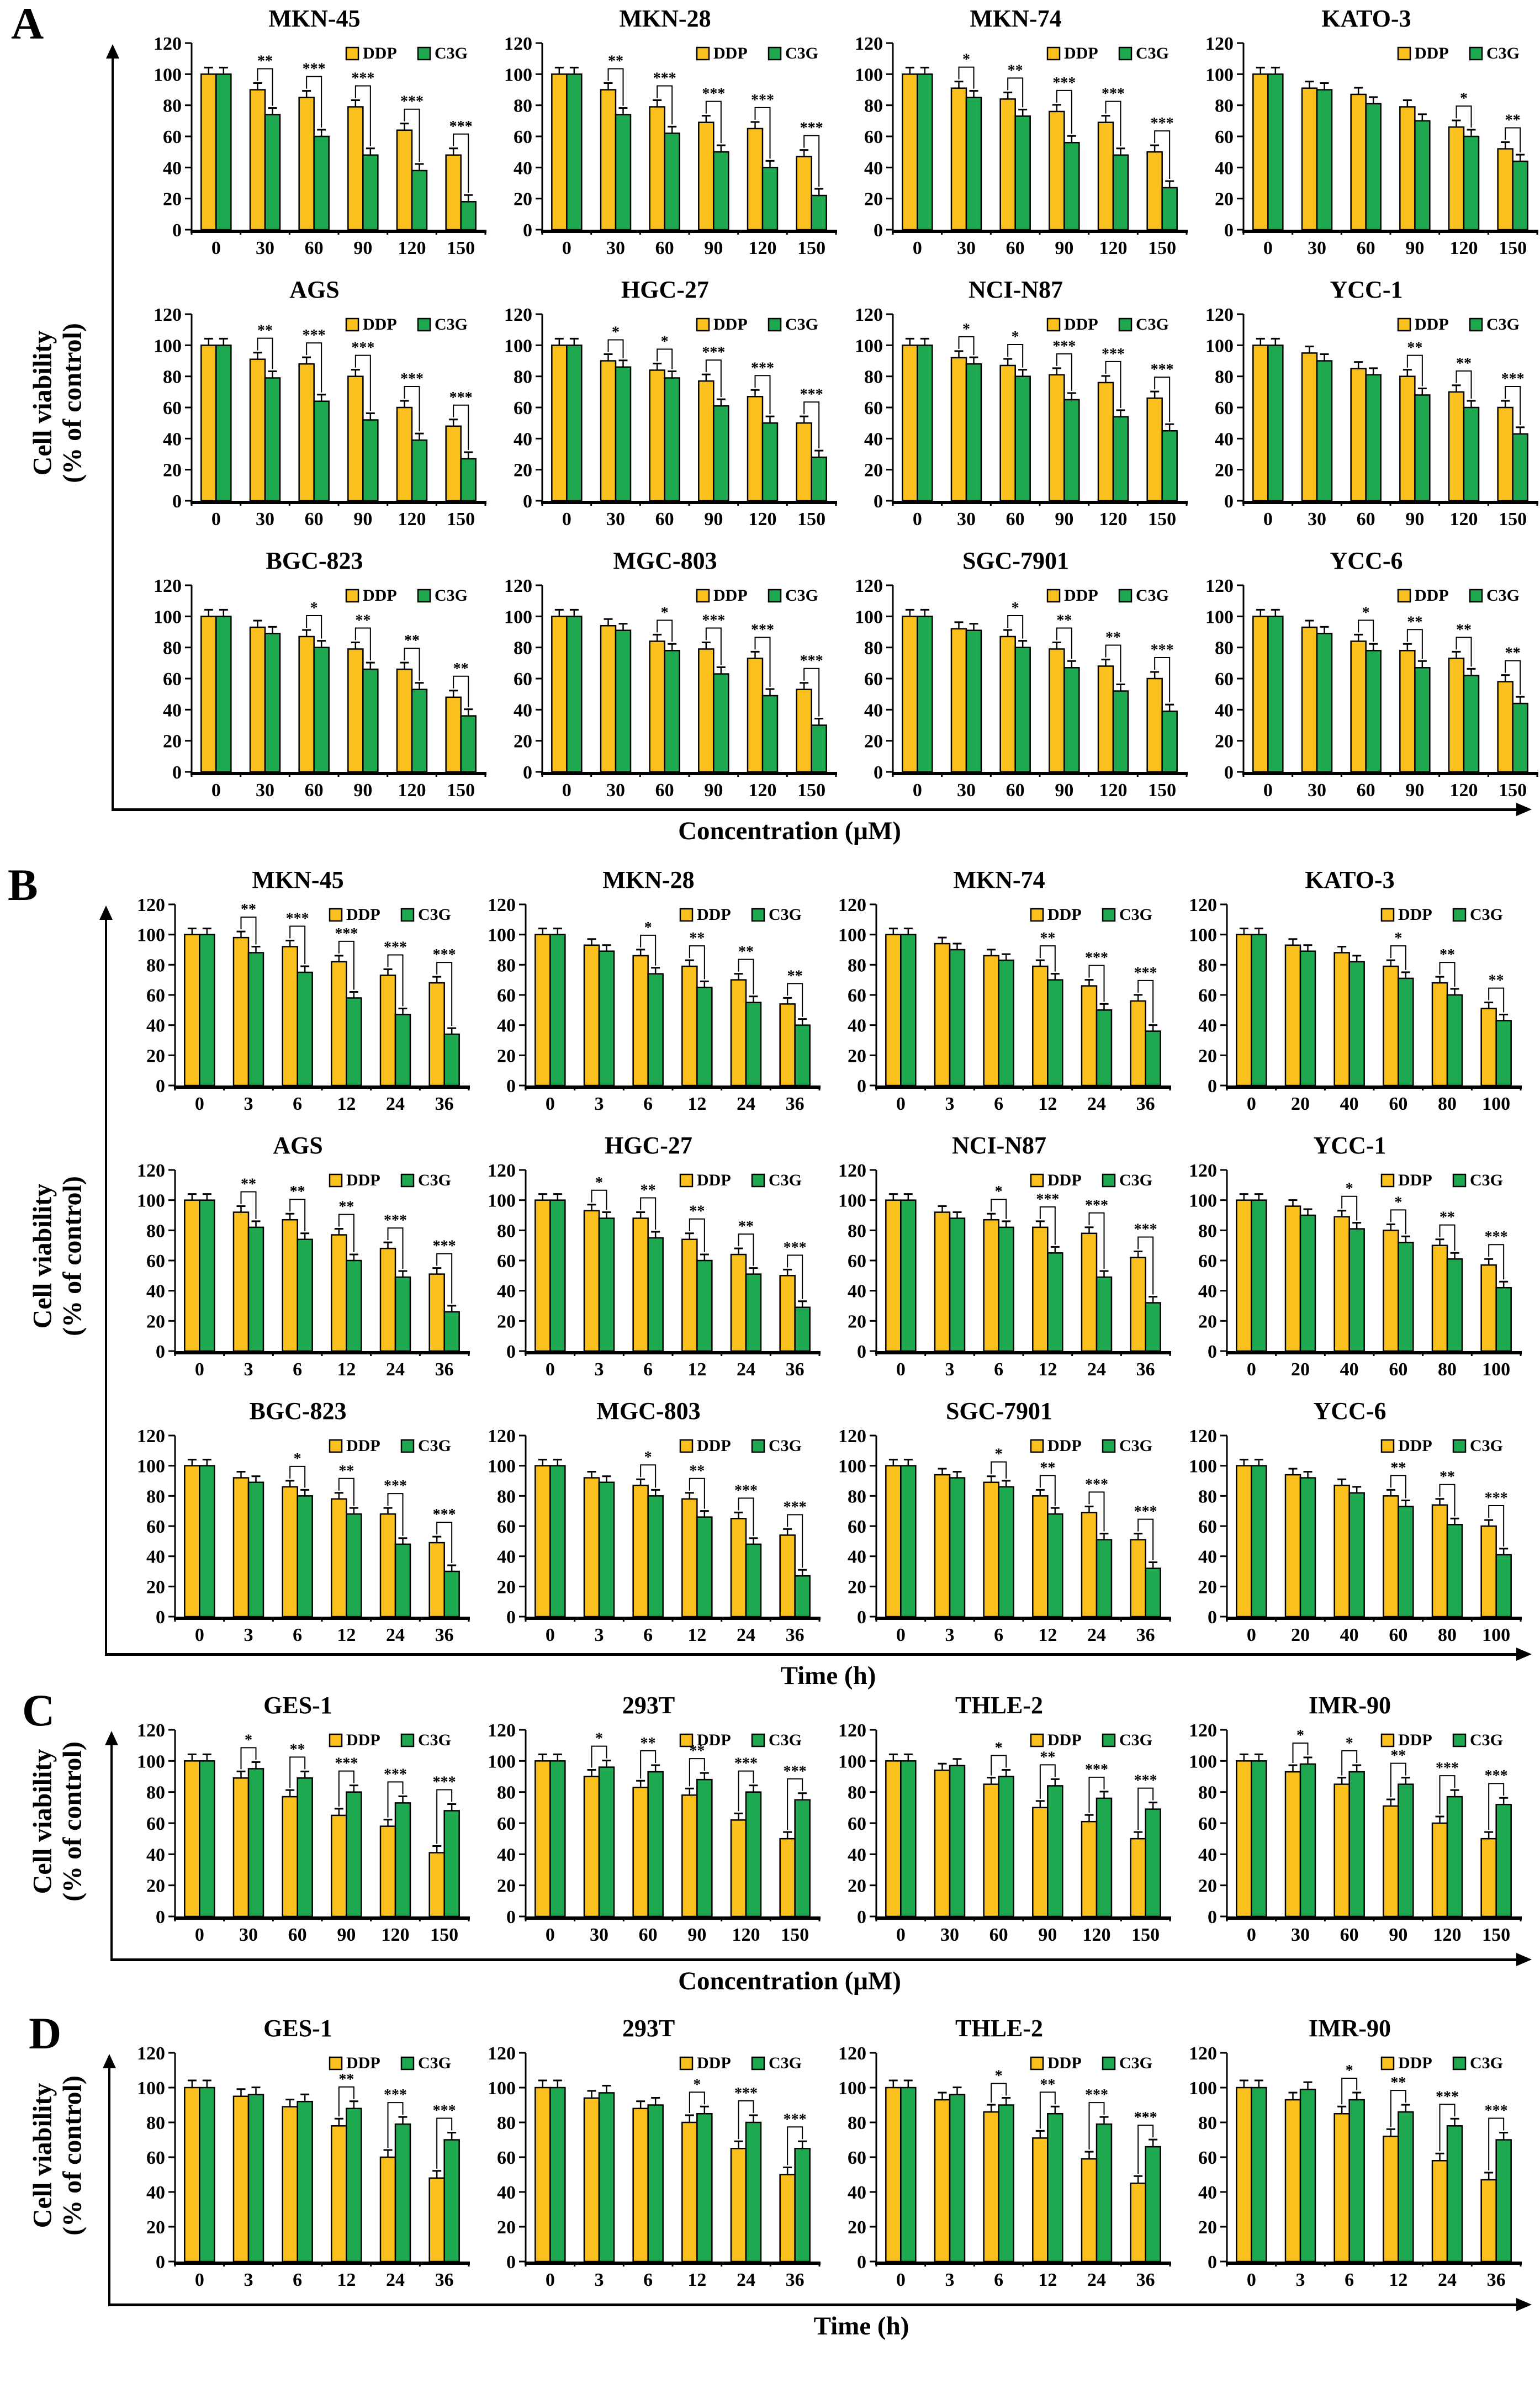 The width and height of the screenshot is (1540, 2383). What do you see at coordinates (57, 403) in the screenshot?
I see `y-axis-label: Cell viability (% of control)` at bounding box center [57, 403].